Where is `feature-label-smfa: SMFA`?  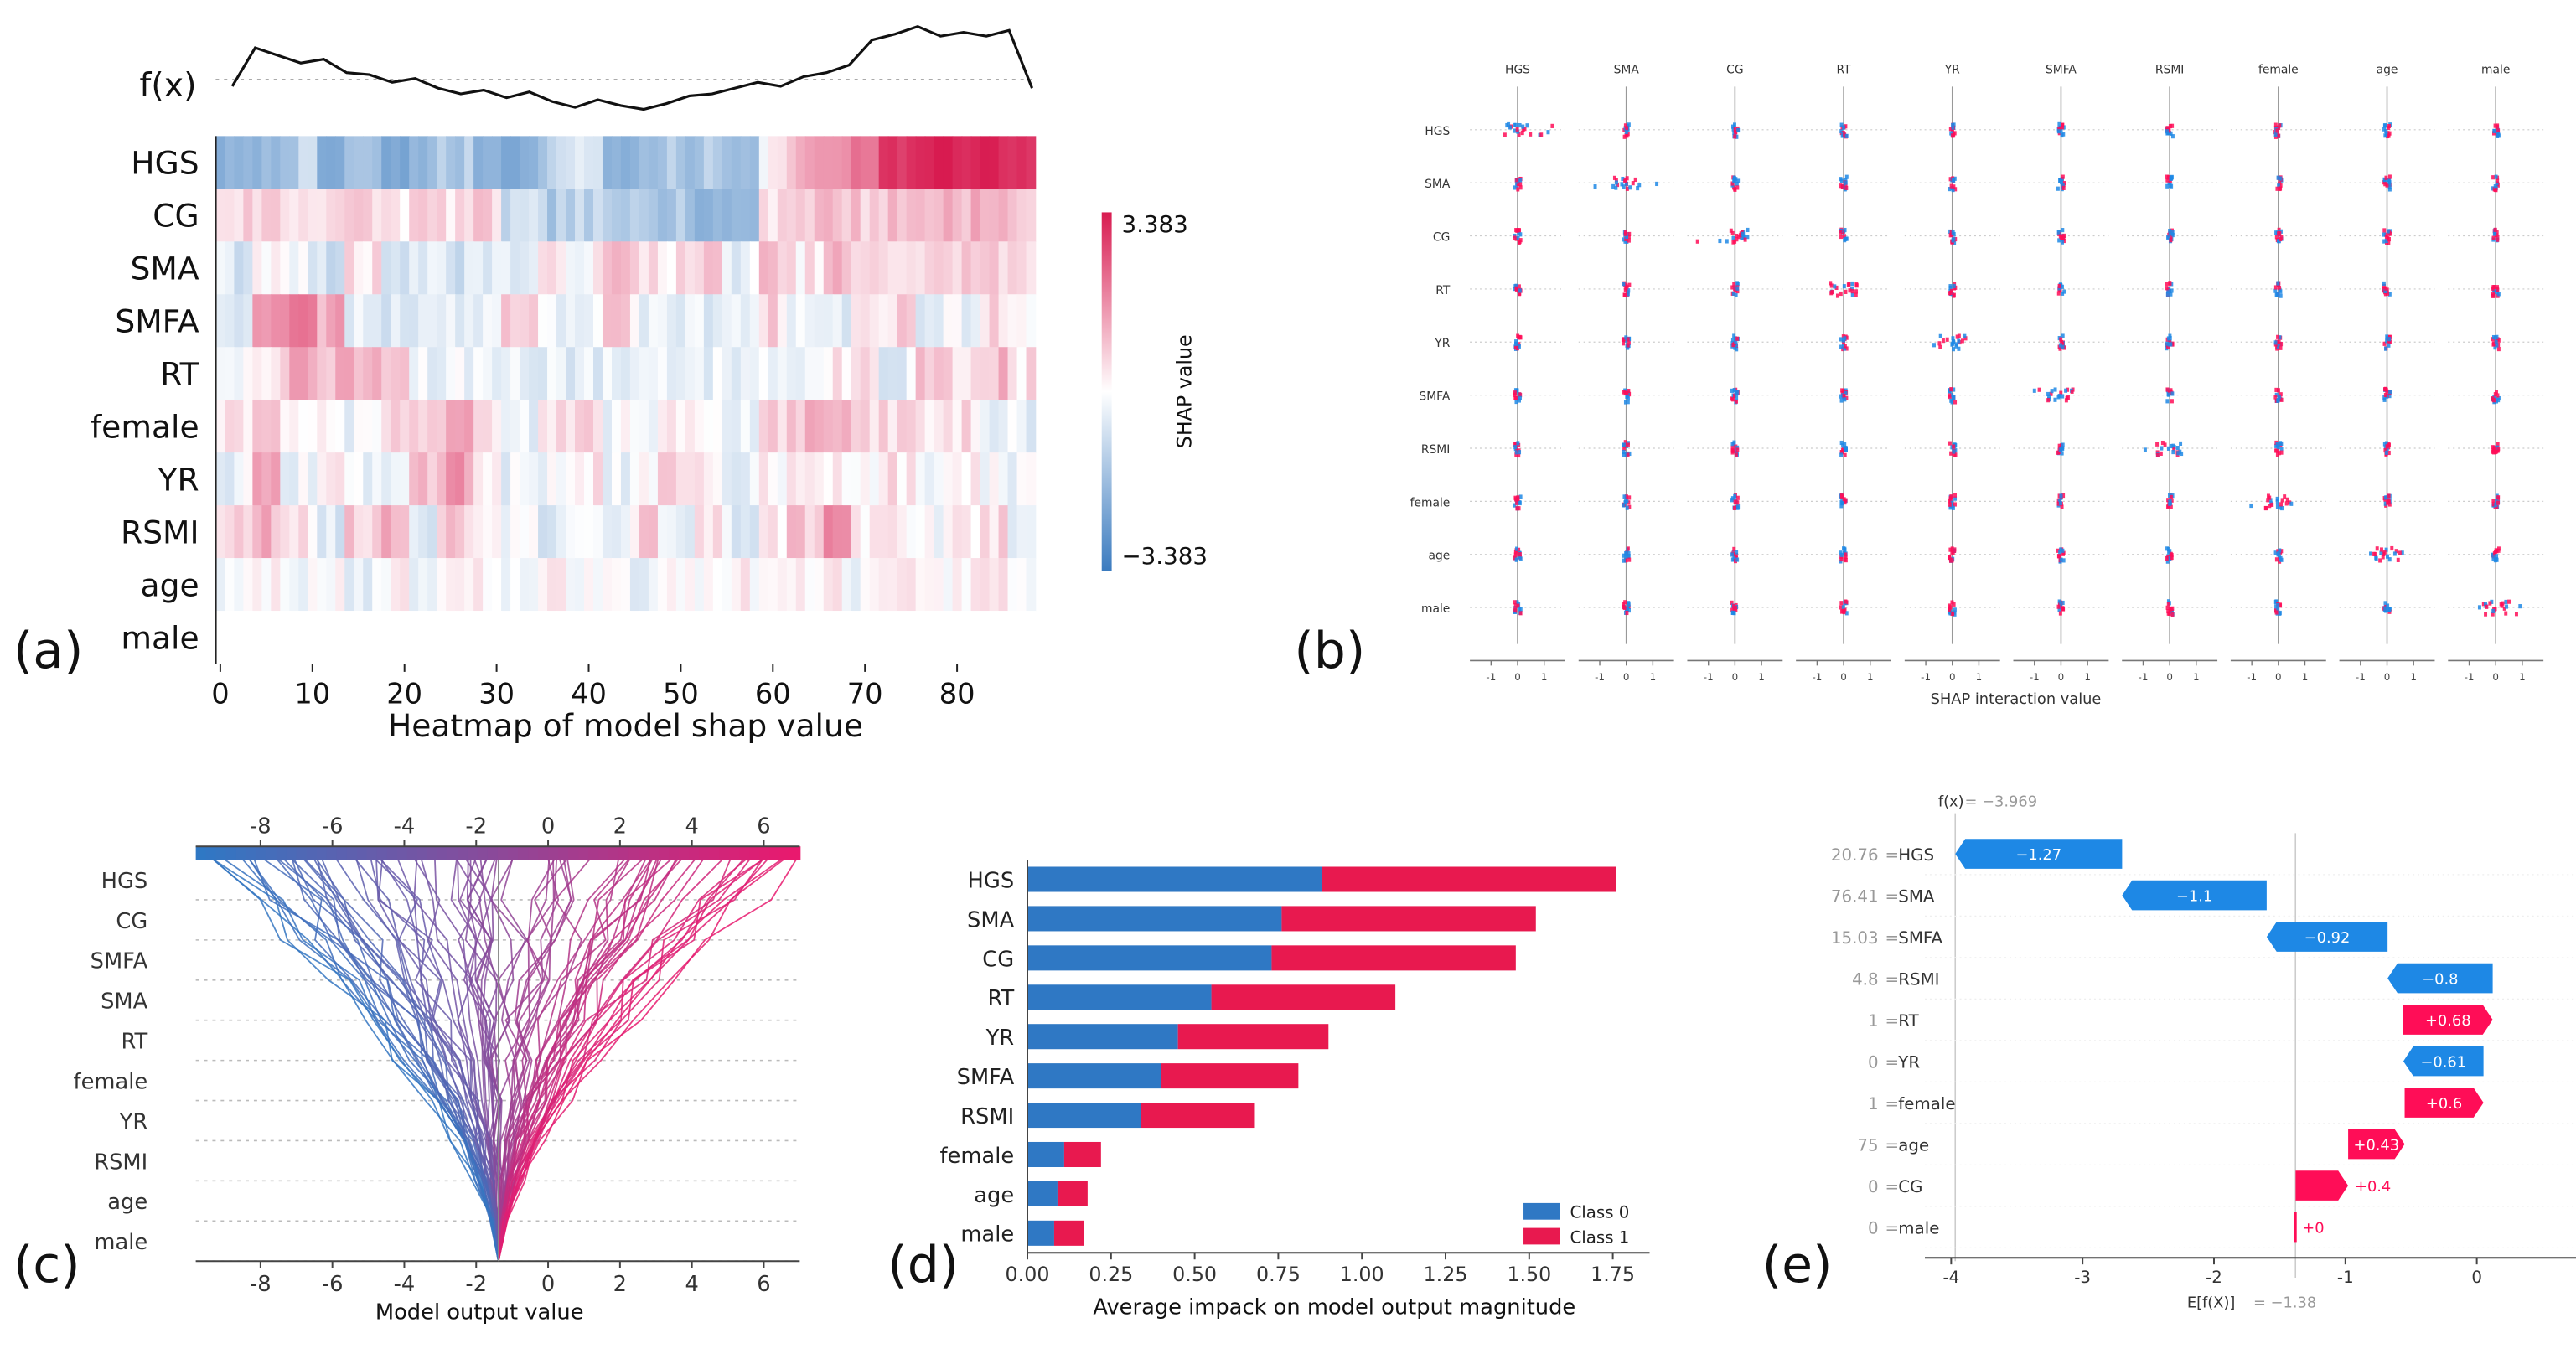 feature-label-smfa: SMFA is located at coordinates (157, 321).